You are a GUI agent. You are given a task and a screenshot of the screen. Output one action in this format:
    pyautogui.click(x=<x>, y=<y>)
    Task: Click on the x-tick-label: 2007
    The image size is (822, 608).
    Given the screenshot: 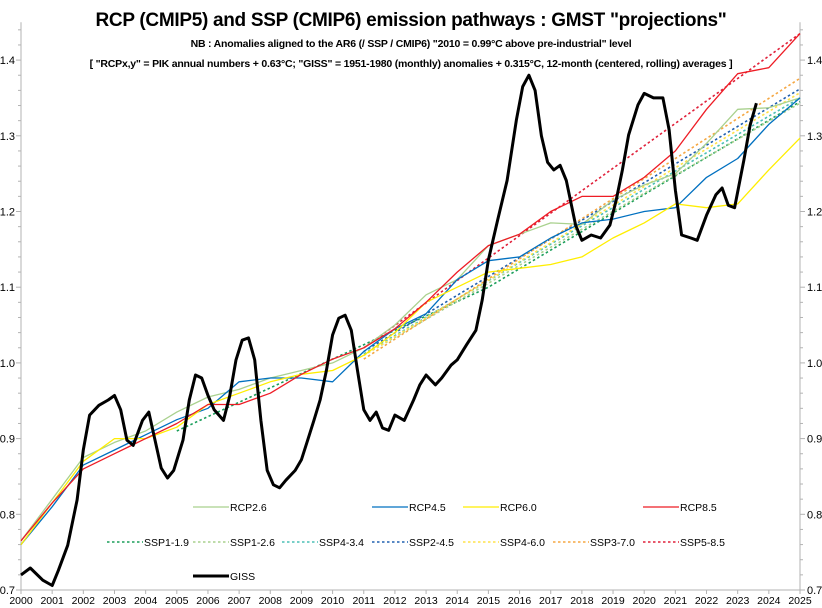 What is the action you would take?
    pyautogui.click(x=239, y=601)
    